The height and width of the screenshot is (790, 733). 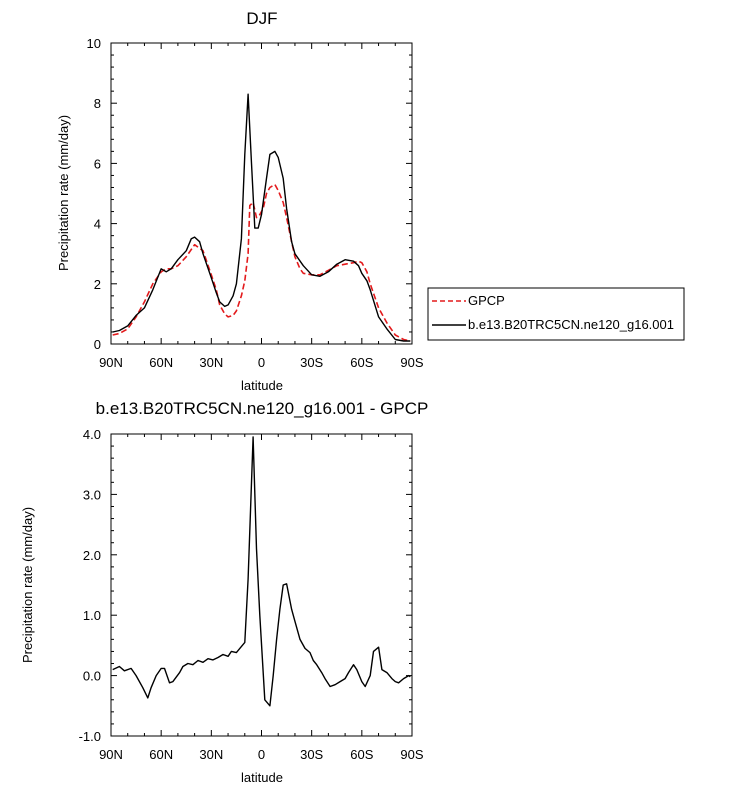 I want to click on bottom-series-line-difference, so click(x=261, y=571).